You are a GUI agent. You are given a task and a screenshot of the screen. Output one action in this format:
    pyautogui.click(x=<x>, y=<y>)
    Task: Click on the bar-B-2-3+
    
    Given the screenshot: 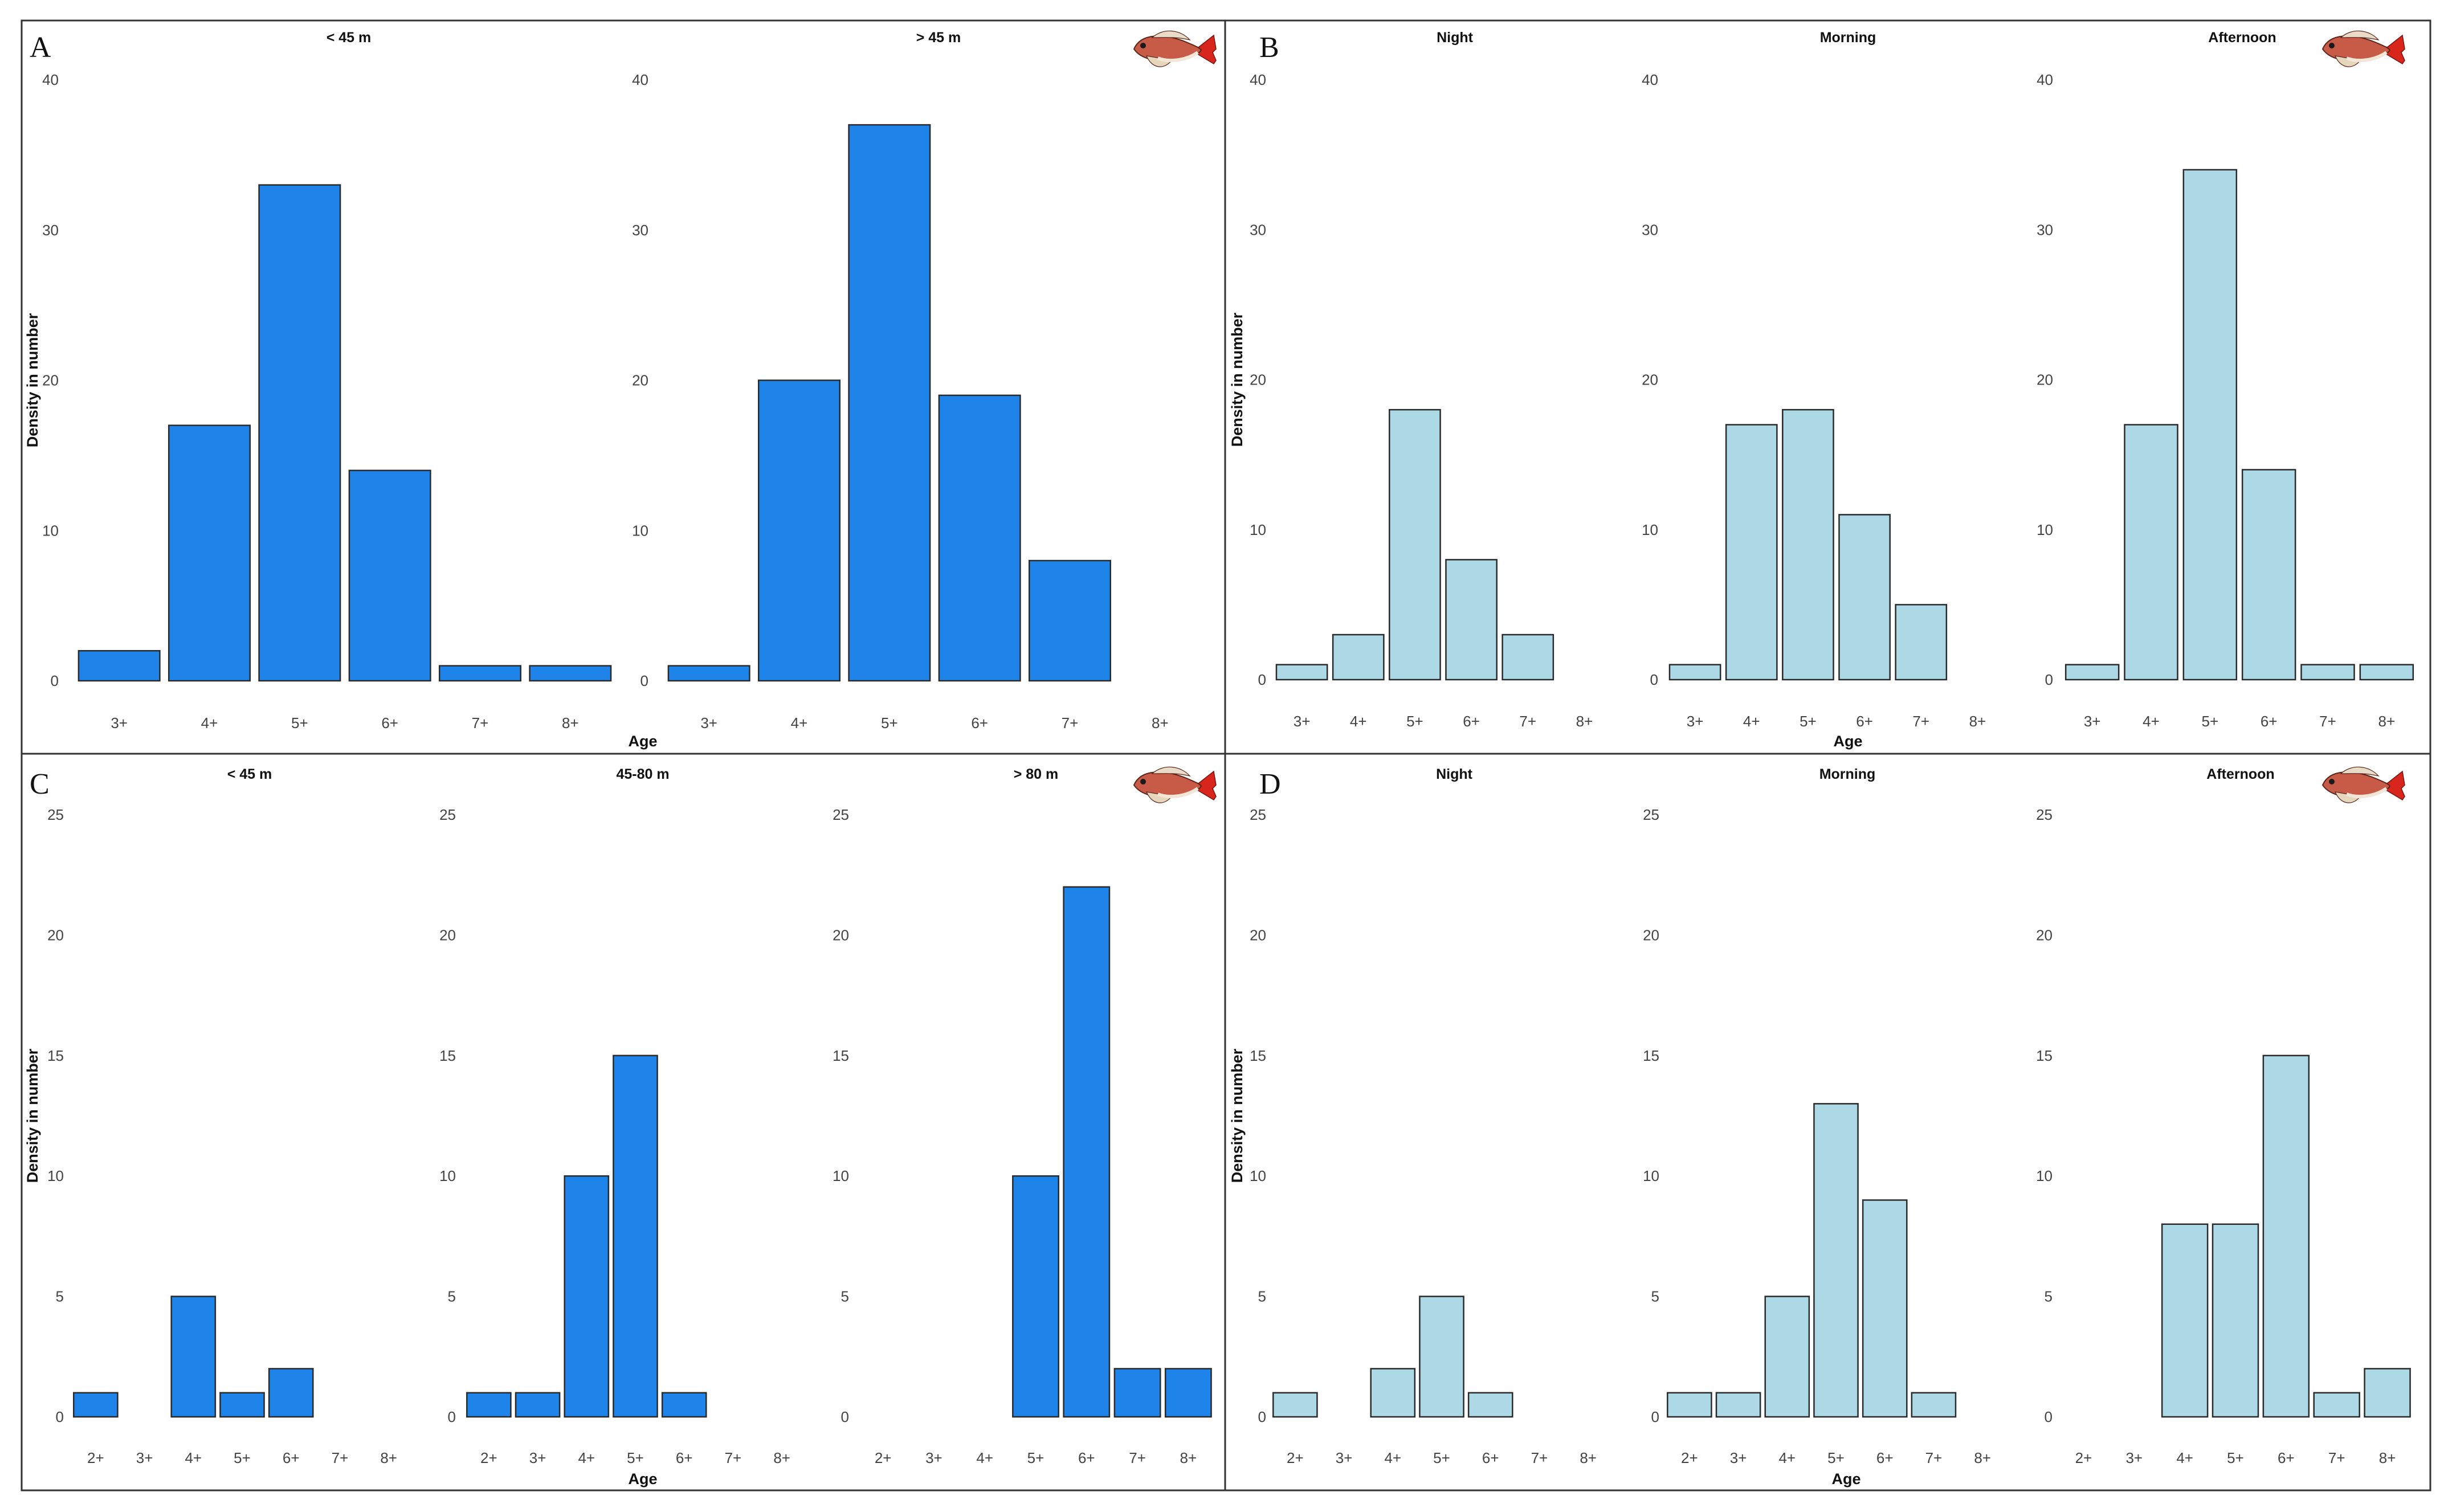 What is the action you would take?
    pyautogui.click(x=2092, y=672)
    